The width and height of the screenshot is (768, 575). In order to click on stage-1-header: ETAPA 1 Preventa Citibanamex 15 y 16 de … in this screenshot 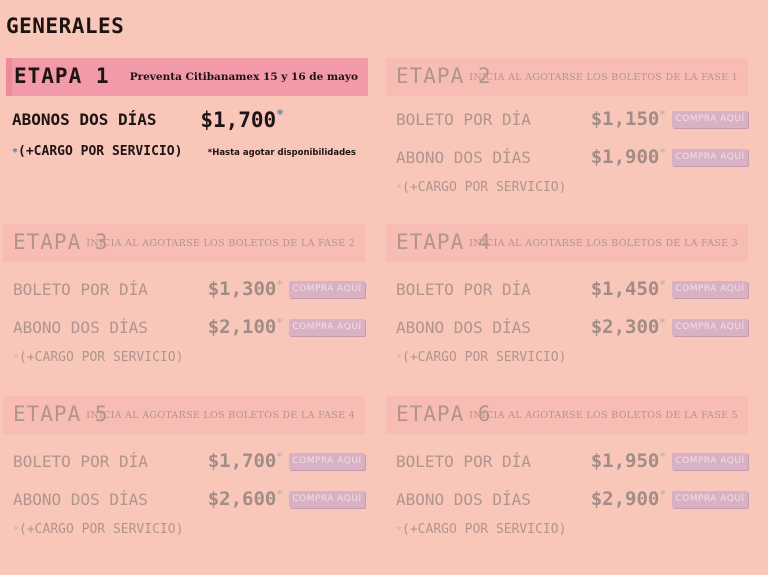, I will do `click(187, 77)`.